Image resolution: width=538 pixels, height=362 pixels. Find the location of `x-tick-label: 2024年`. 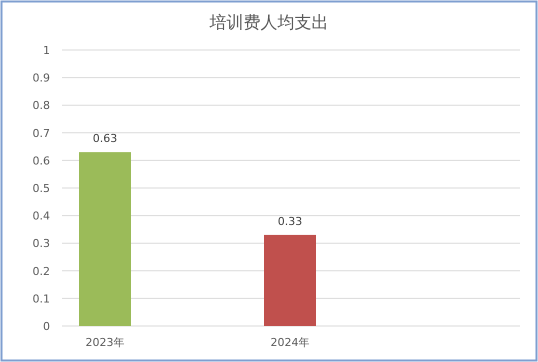

x-tick-label: 2024年 is located at coordinates (290, 342).